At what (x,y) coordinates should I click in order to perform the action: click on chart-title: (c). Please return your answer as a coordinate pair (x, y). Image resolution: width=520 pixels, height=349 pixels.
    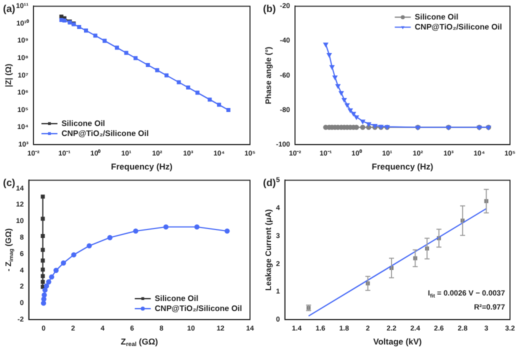
    Looking at the image, I should click on (9, 183).